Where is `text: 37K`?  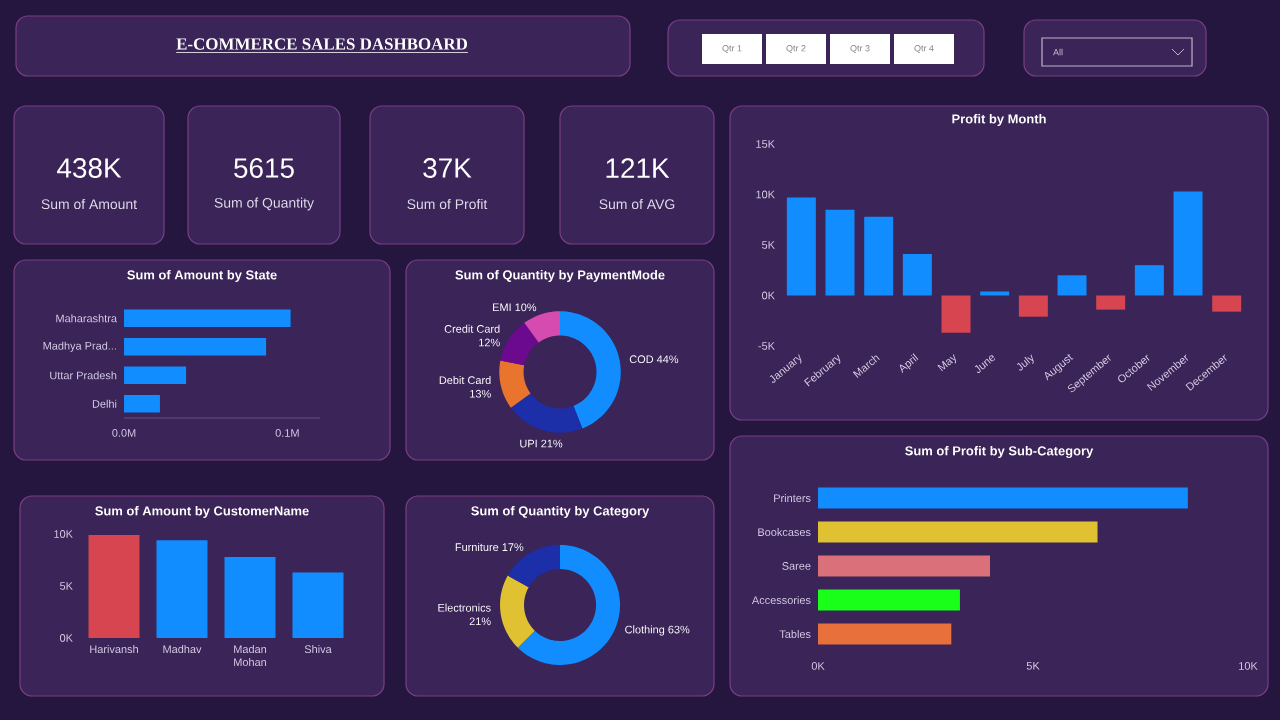 text: 37K is located at coordinates (447, 168).